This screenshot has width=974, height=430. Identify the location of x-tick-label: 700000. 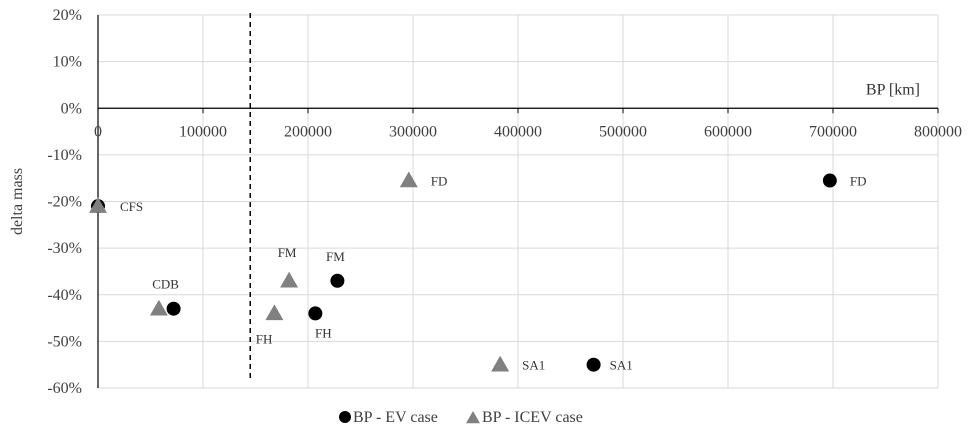
(833, 131).